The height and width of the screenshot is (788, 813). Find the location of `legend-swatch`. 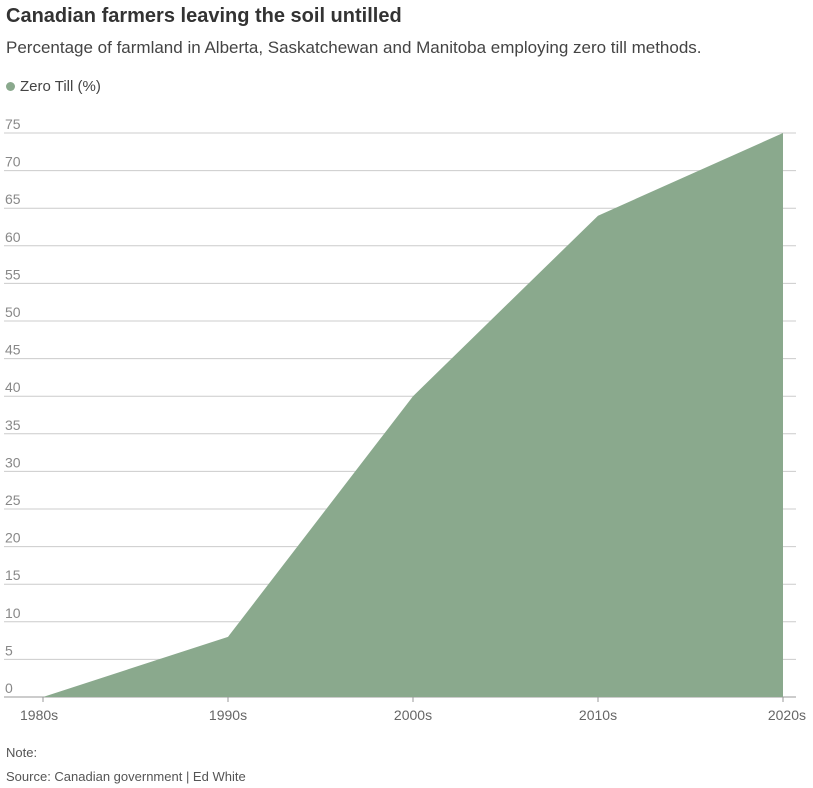

legend-swatch is located at coordinates (10, 86).